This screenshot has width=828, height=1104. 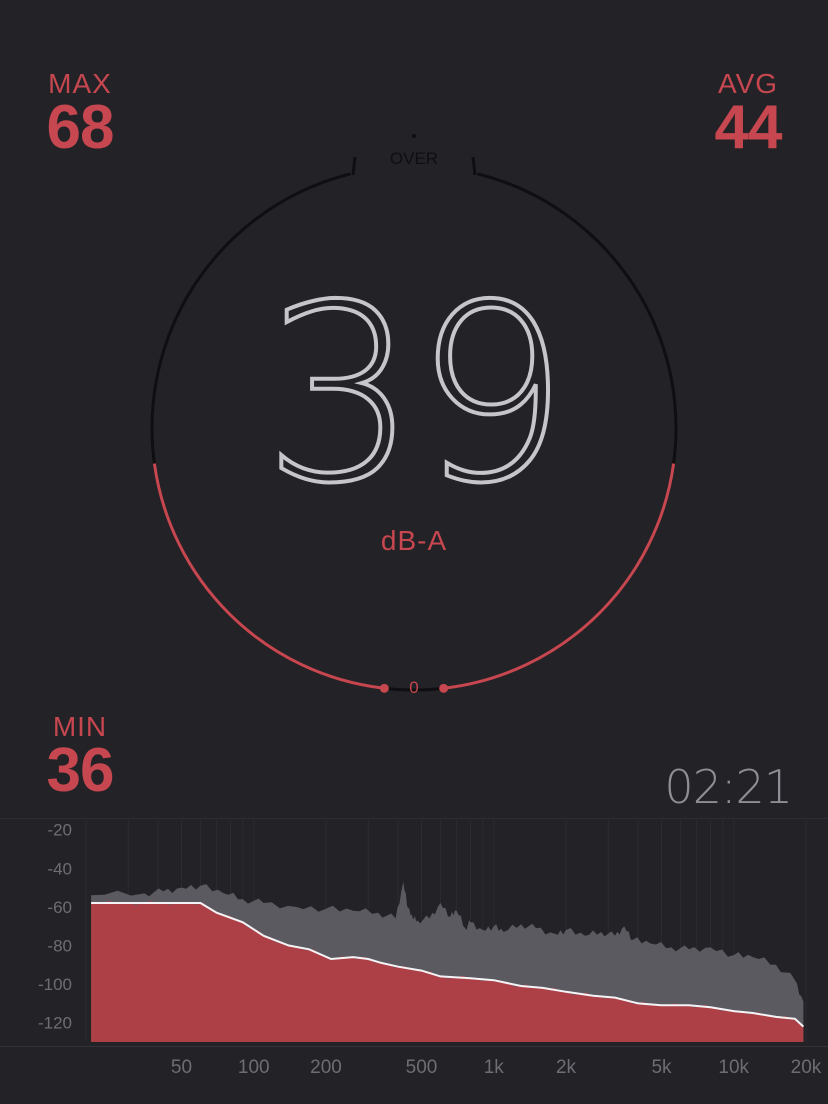 I want to click on over-tick-right, so click(x=474, y=166).